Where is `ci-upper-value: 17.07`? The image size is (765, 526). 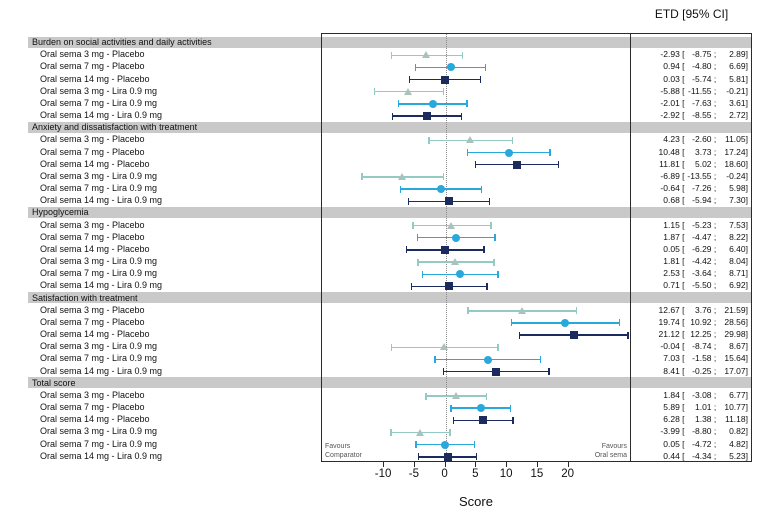 ci-upper-value: 17.07 is located at coordinates (735, 370).